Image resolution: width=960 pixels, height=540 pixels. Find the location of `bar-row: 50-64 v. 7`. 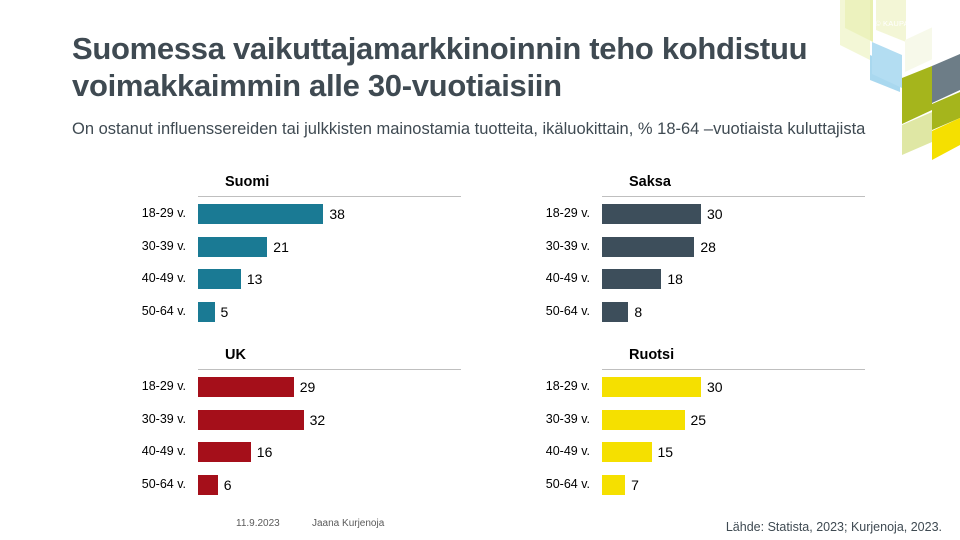

bar-row: 50-64 v. 7 is located at coordinates (702, 485).